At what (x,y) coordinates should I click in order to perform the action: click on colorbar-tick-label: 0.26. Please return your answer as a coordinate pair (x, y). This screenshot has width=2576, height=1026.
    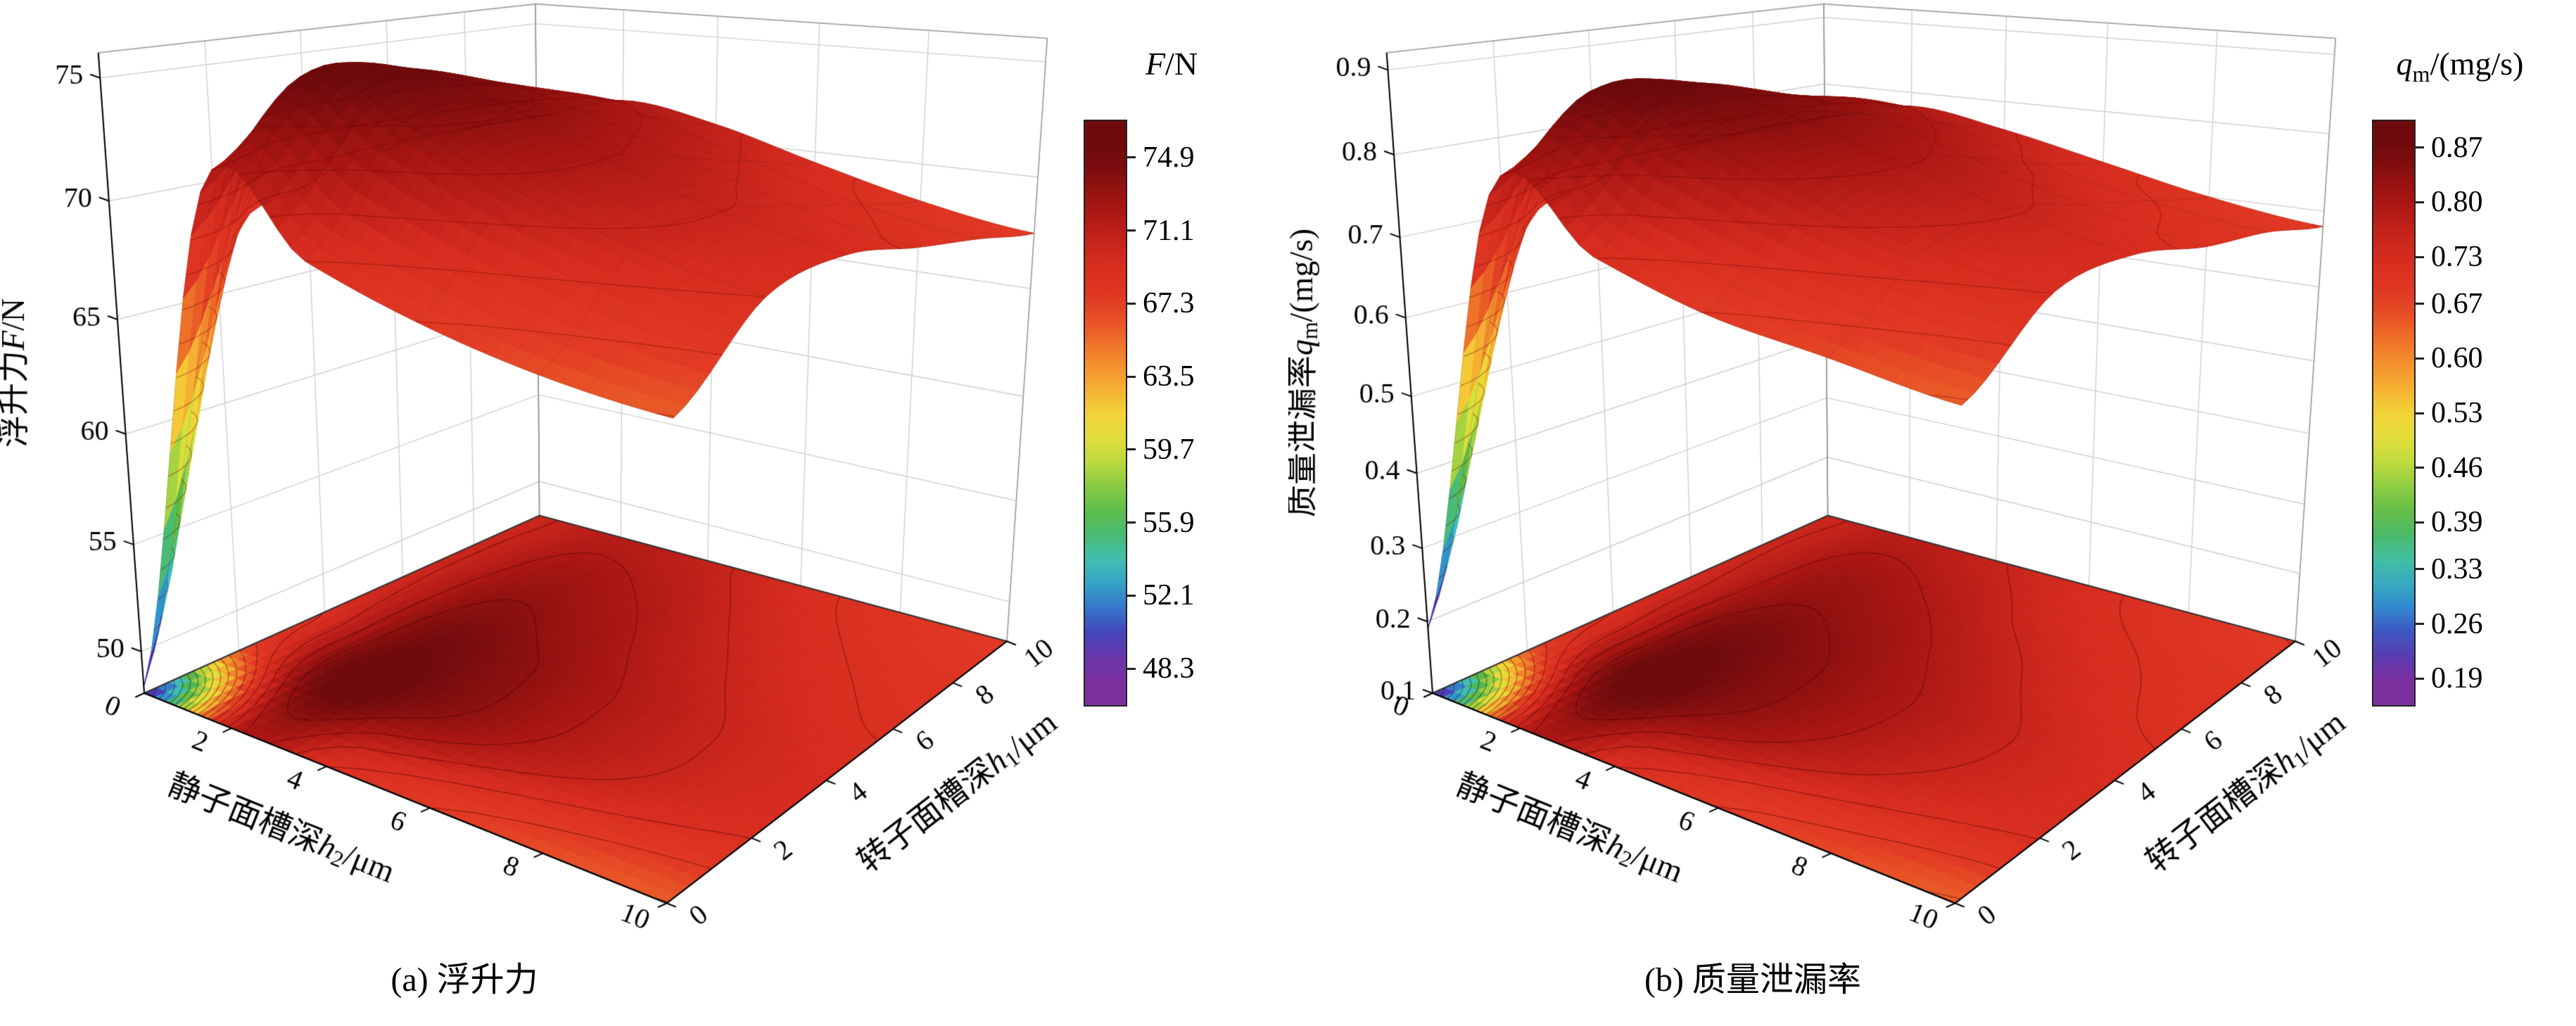
    Looking at the image, I should click on (2457, 623).